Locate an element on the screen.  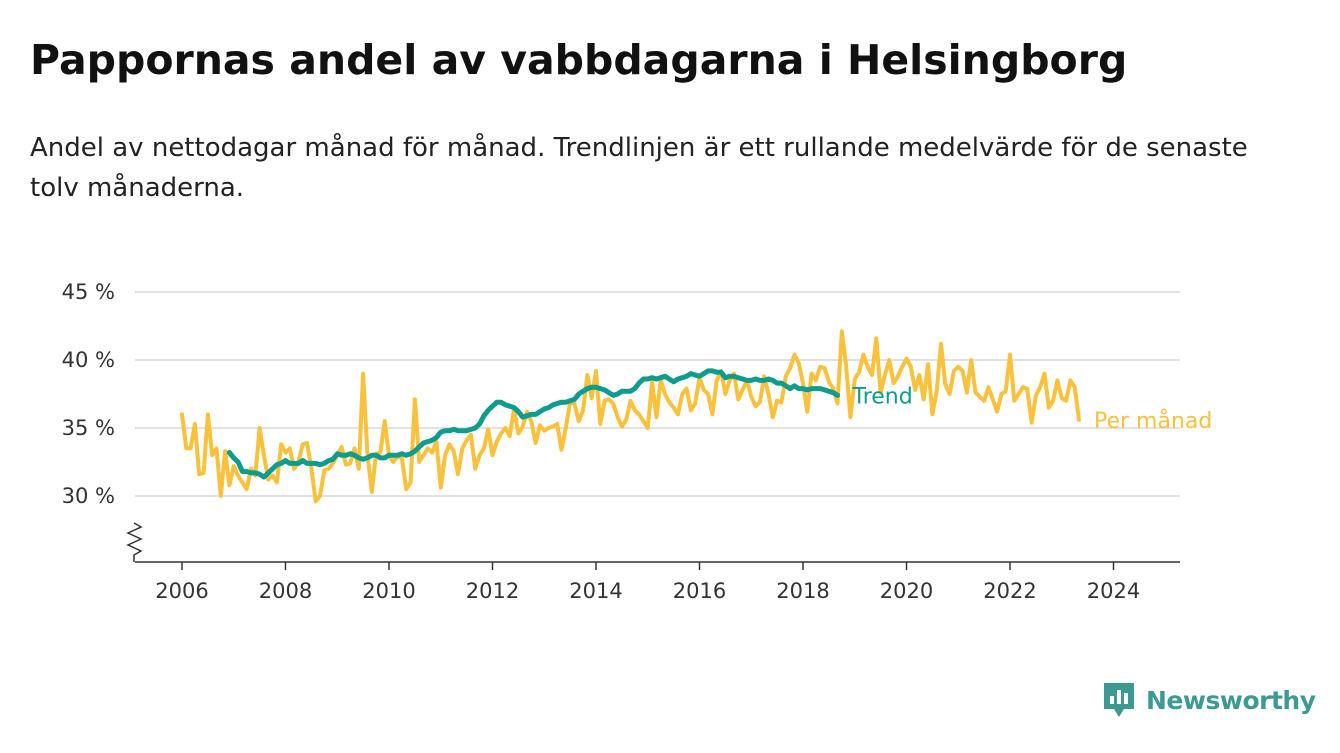
y-axis-tick-labels: 30 % 35 % 40 % 45 % is located at coordinates (88, 394).